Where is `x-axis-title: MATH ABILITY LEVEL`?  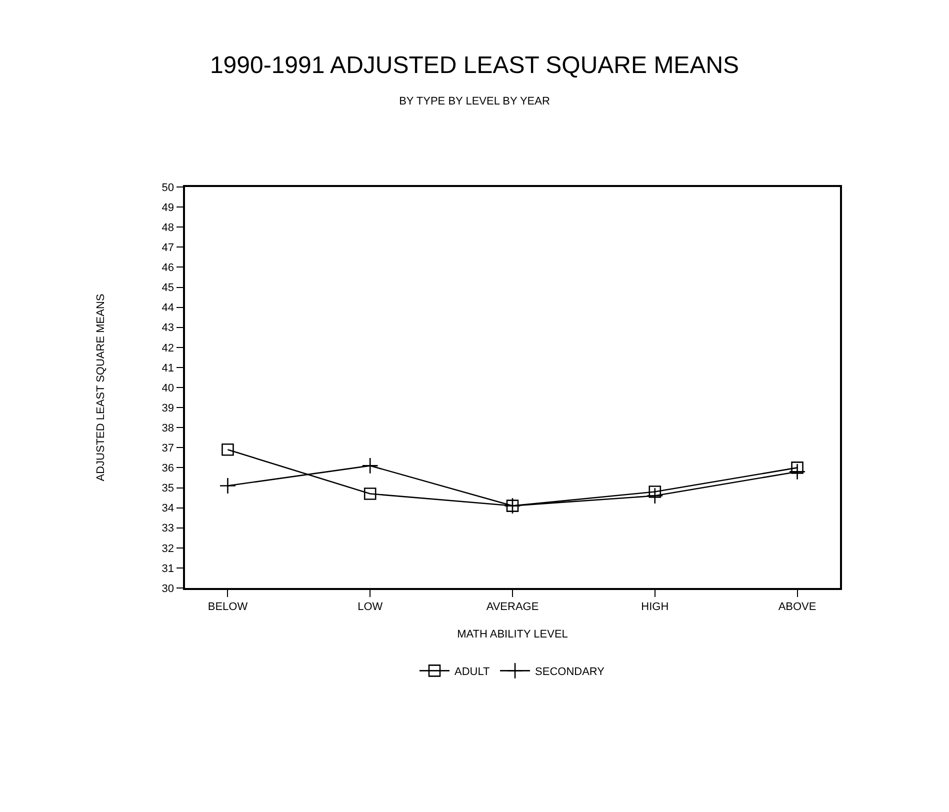 x-axis-title: MATH ABILITY LEVEL is located at coordinates (512, 634).